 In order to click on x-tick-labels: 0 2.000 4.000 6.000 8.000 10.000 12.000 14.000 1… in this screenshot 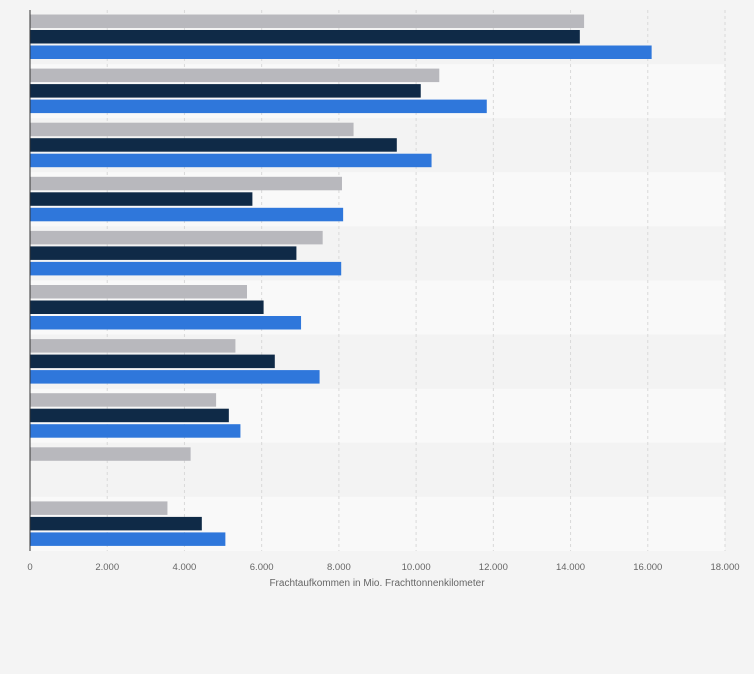, I will do `click(383, 567)`.